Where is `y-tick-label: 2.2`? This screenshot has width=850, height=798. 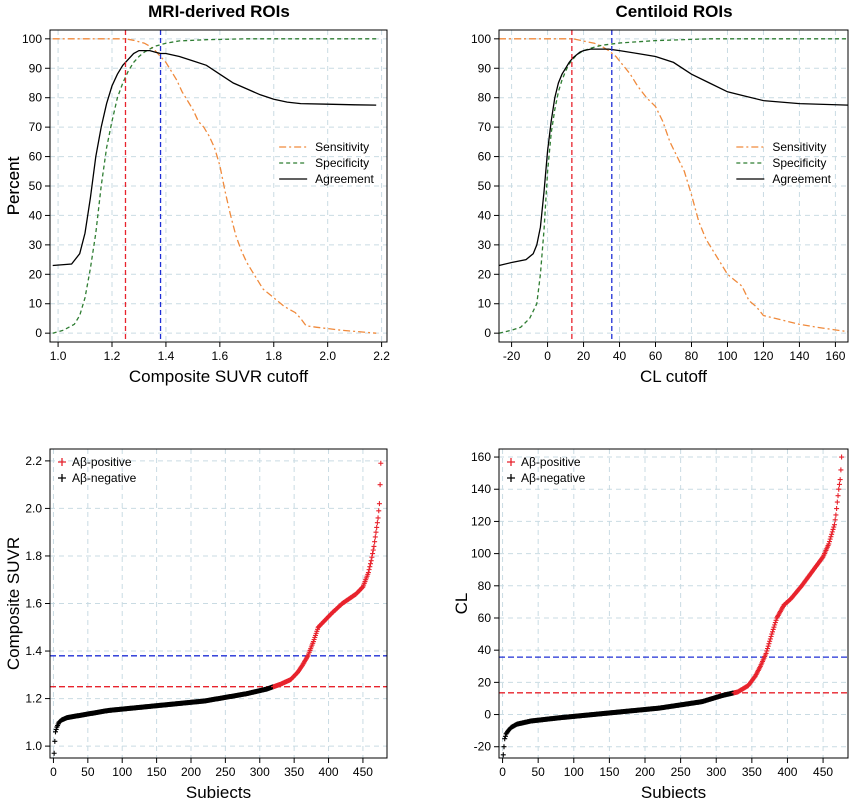 y-tick-label: 2.2 is located at coordinates (33, 461).